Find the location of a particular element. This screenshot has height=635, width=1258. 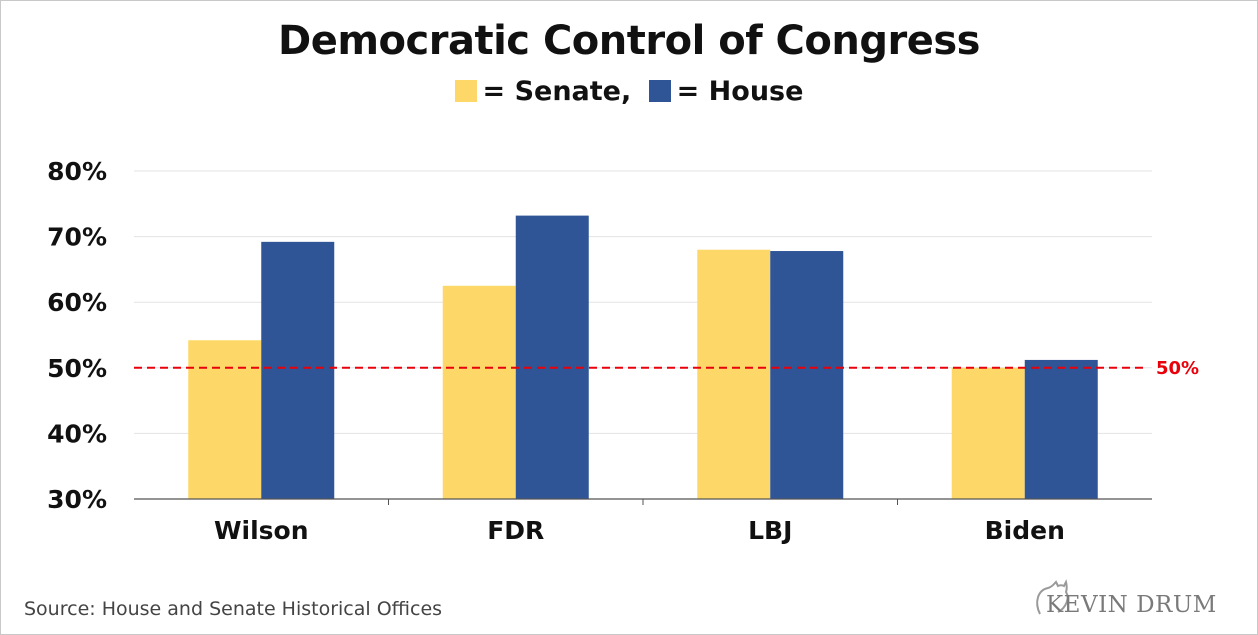

bar-senate-fdr is located at coordinates (479, 392).